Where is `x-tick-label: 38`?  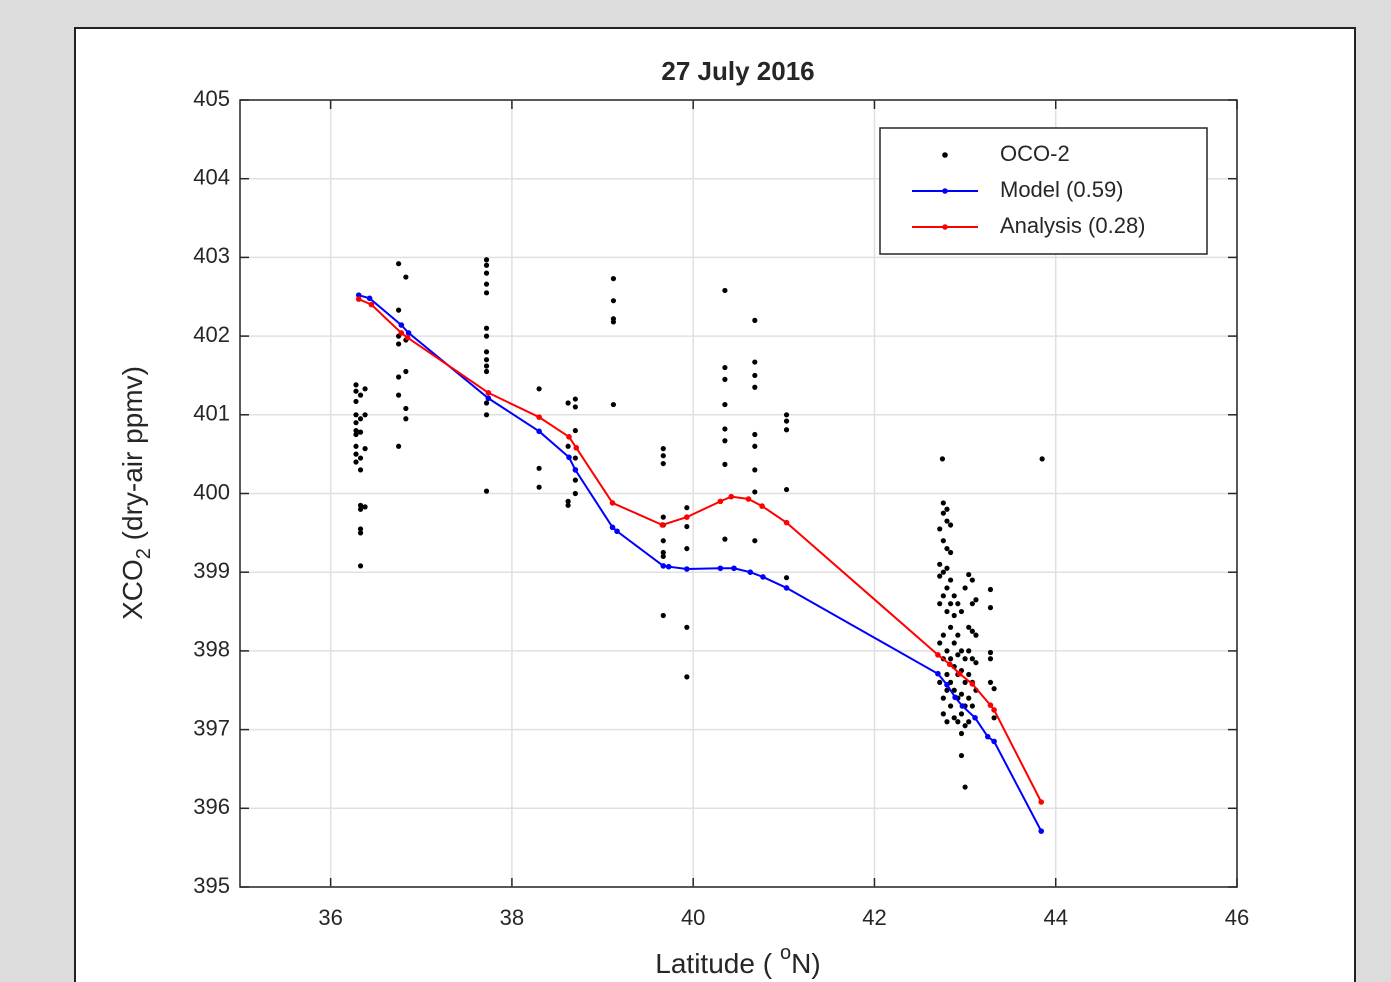 x-tick-label: 38 is located at coordinates (512, 917).